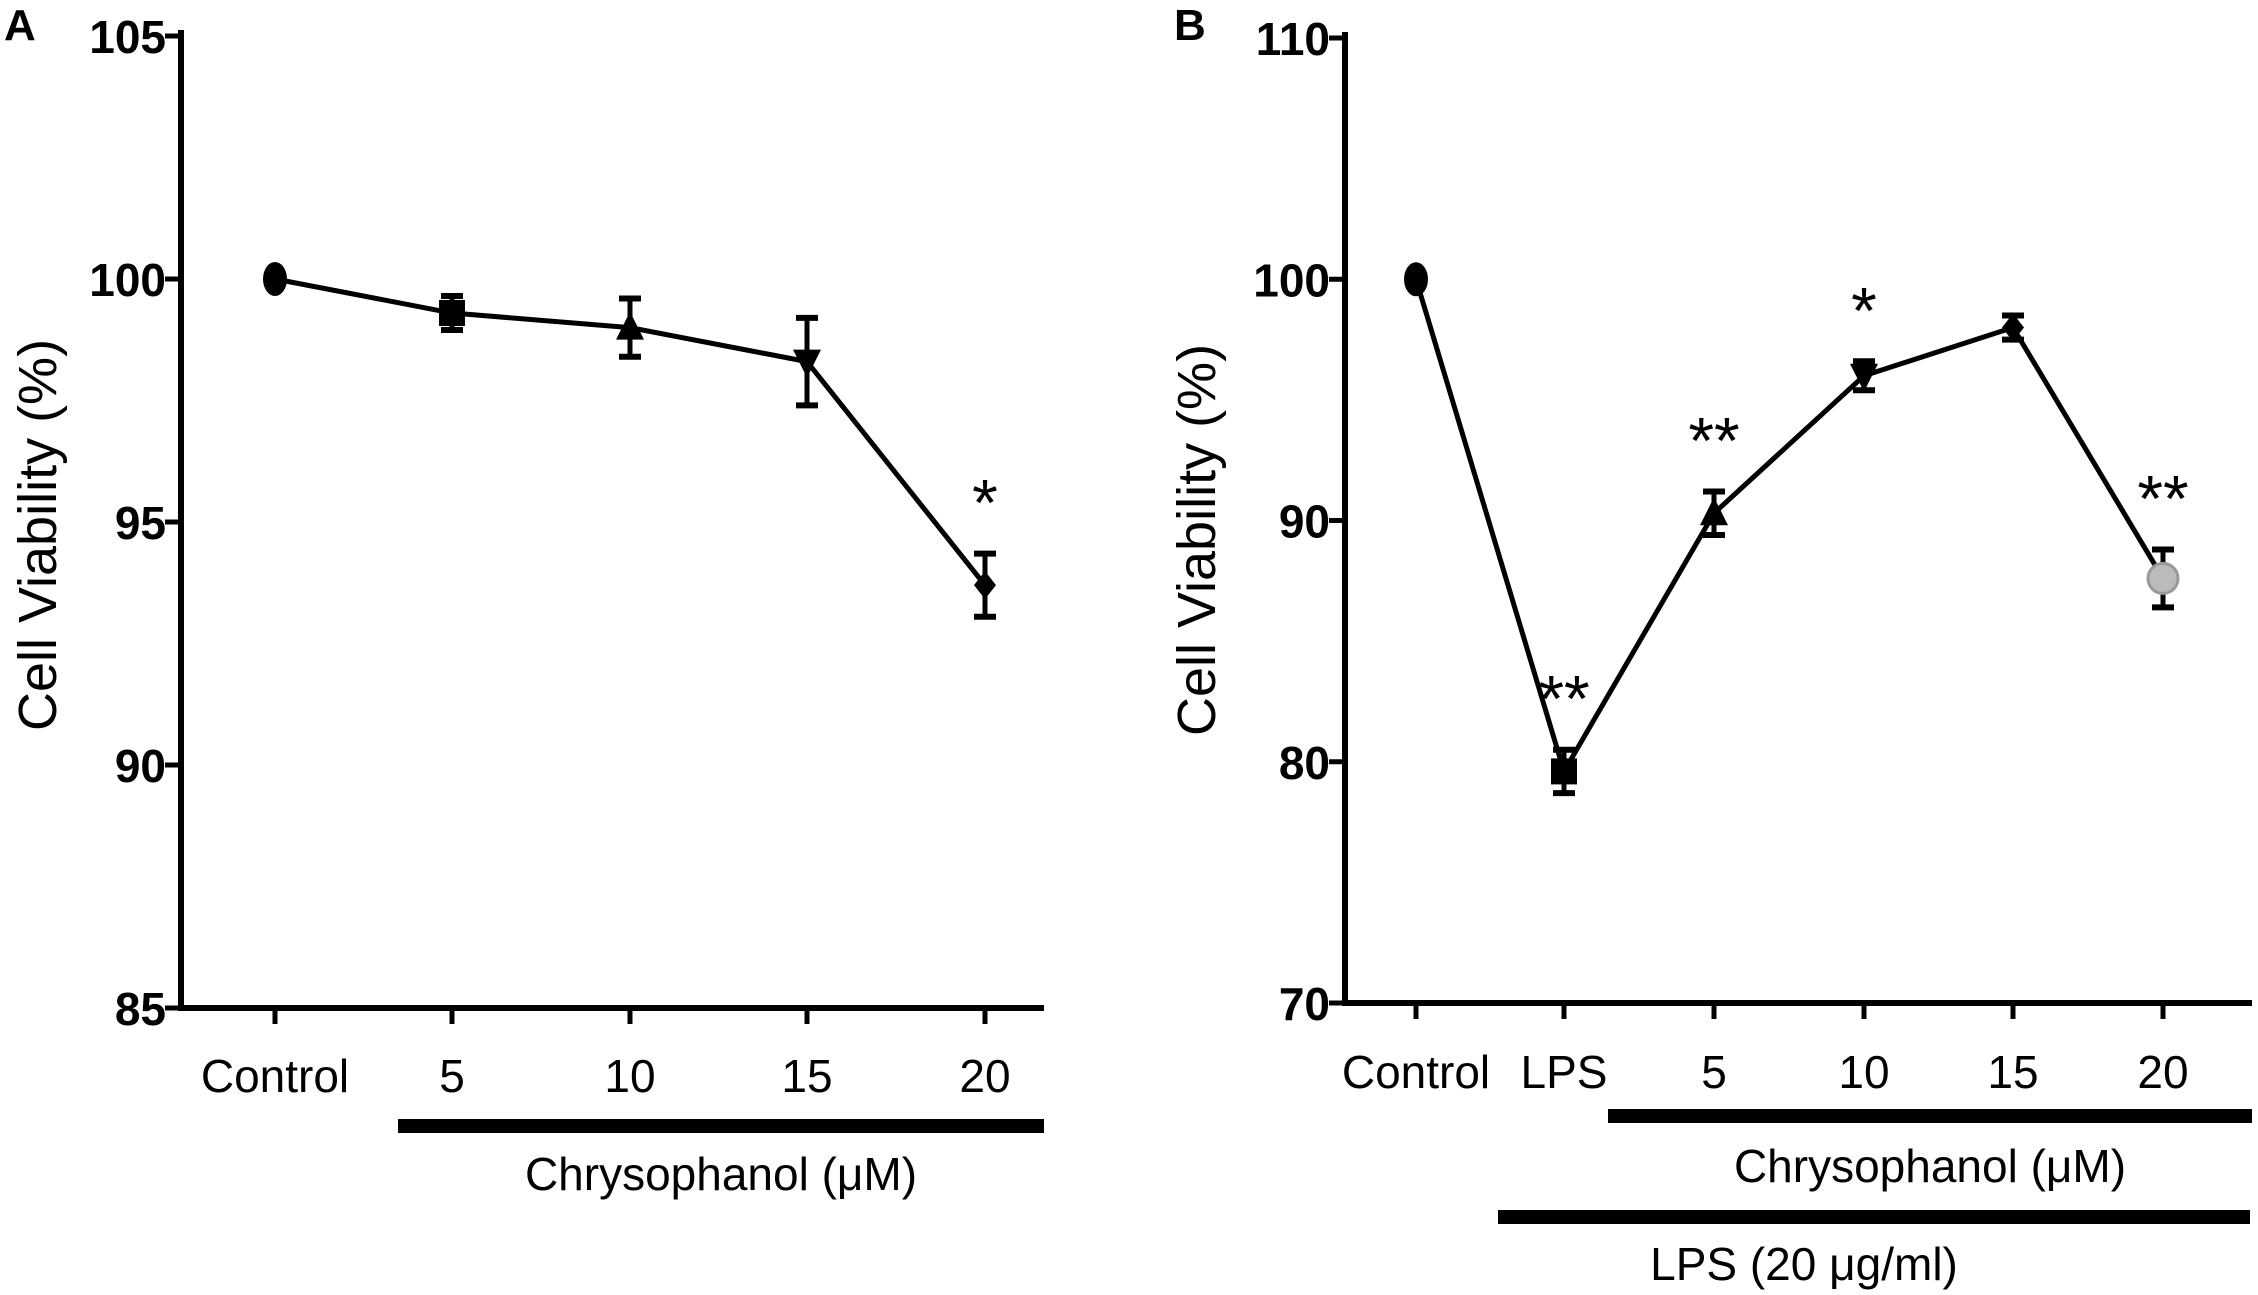 The image size is (2258, 1295). What do you see at coordinates (127, 280) in the screenshot?
I see `panel-a-y-tick-label: 100` at bounding box center [127, 280].